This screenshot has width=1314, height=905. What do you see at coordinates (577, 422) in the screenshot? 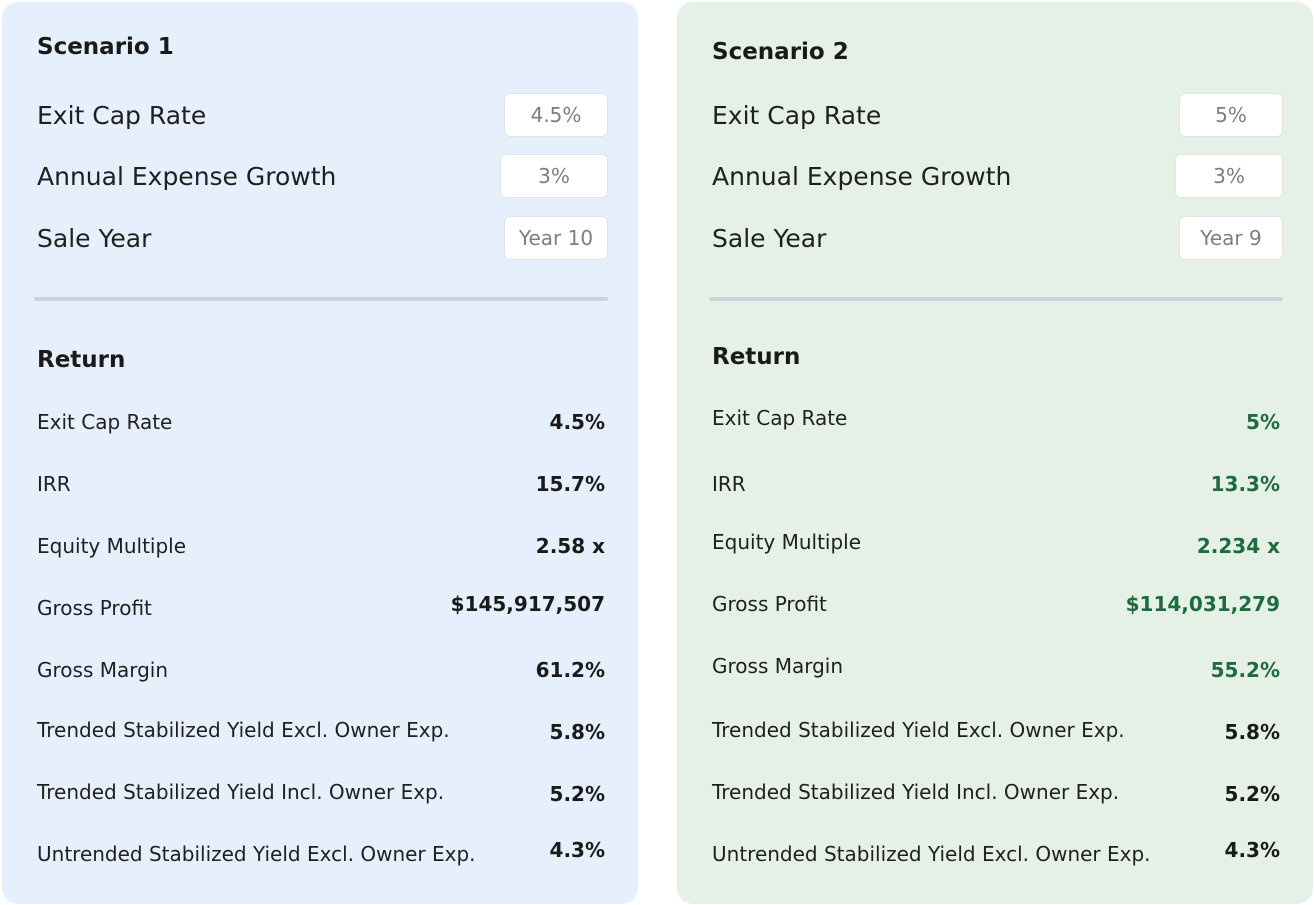
I see `return-value: 4.5%` at bounding box center [577, 422].